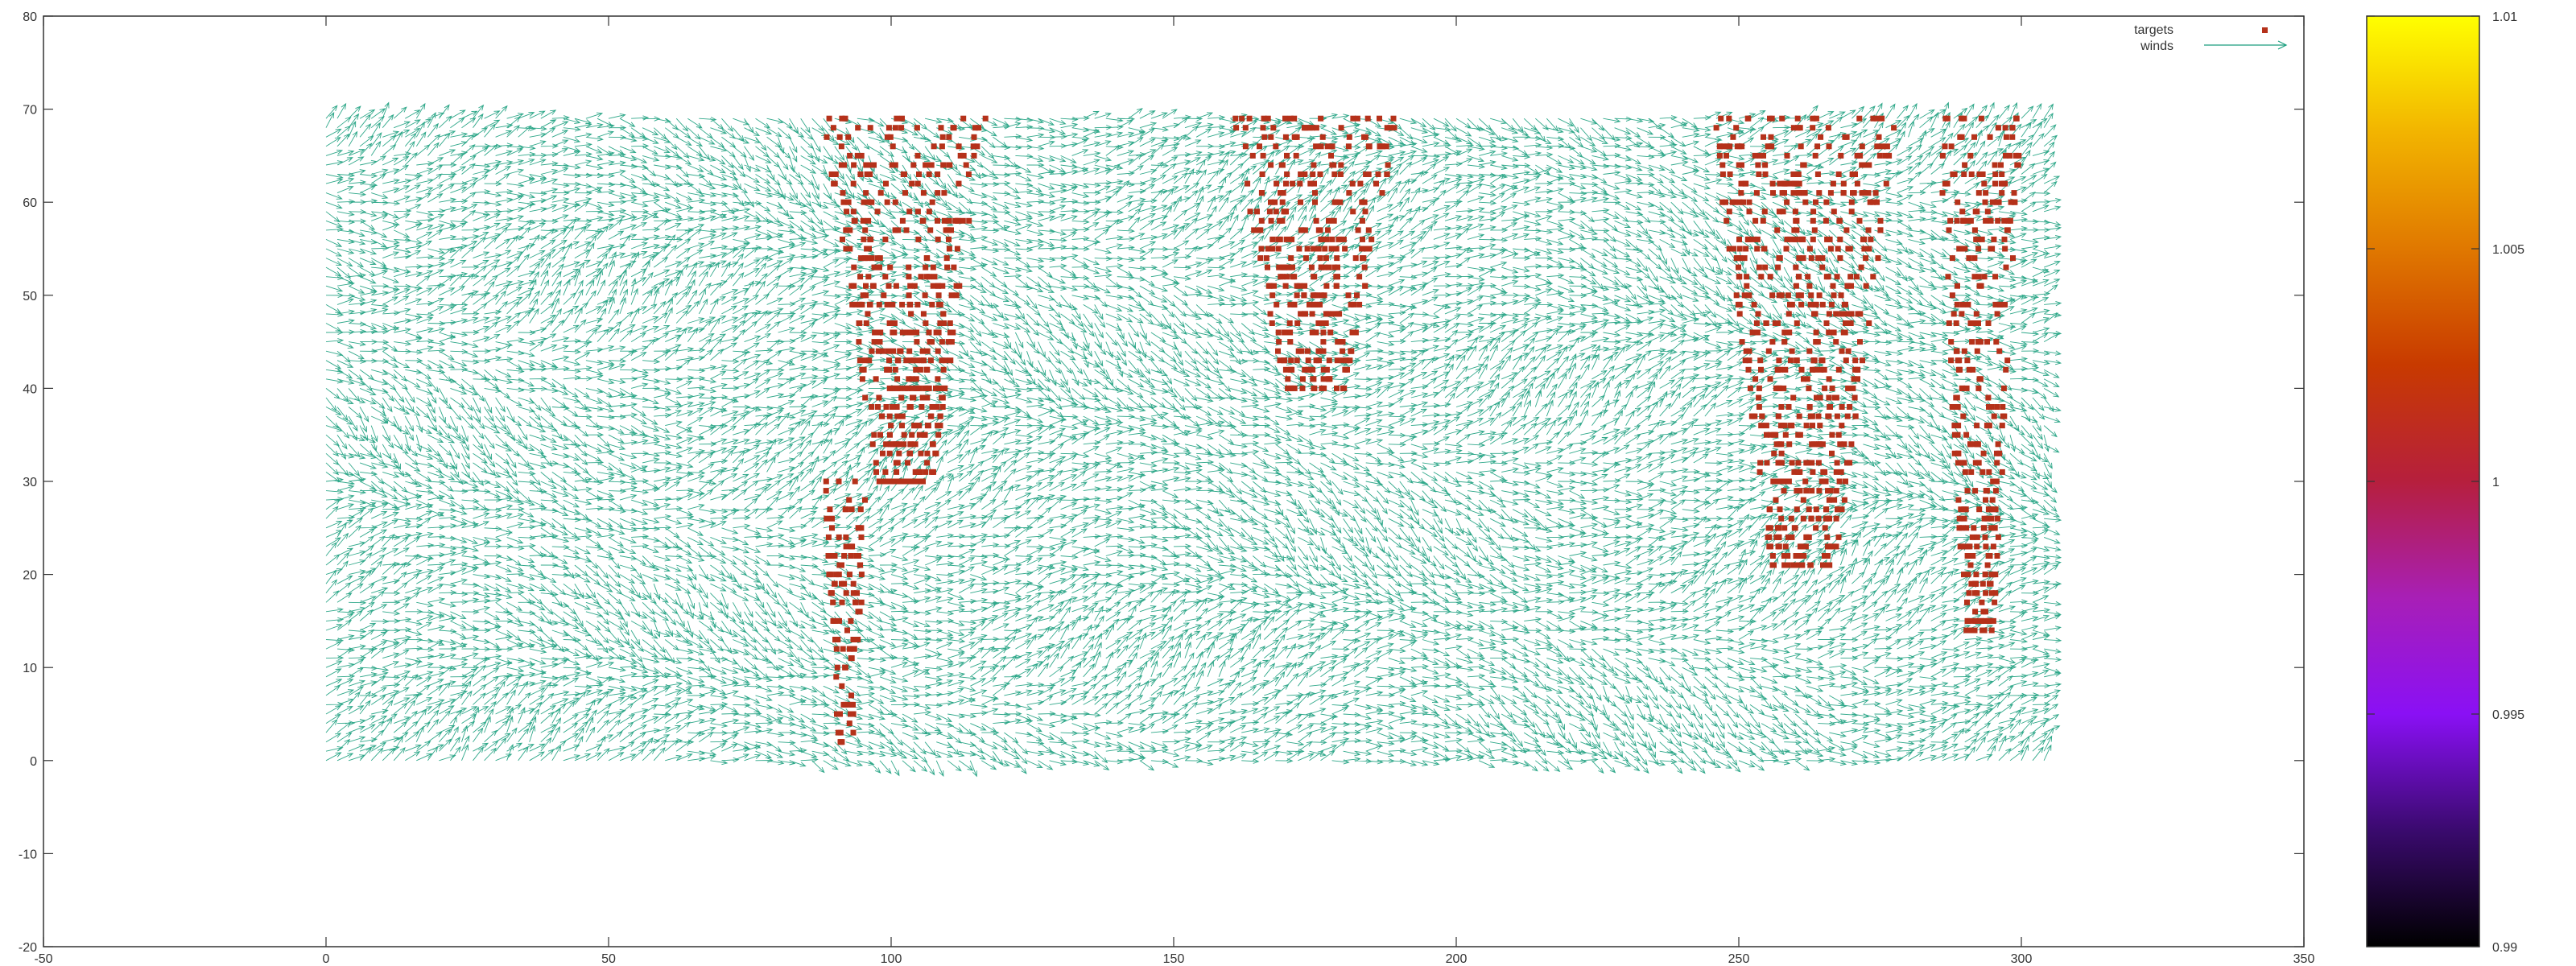  Describe the element at coordinates (2157, 46) in the screenshot. I see `legend-label-winds: winds` at that location.